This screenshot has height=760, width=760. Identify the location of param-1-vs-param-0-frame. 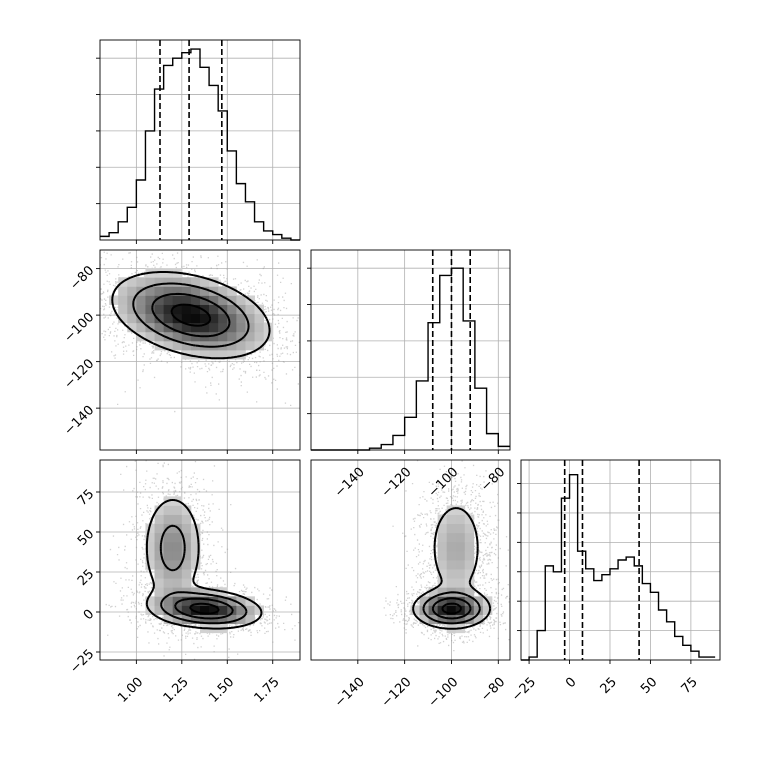
(200, 350).